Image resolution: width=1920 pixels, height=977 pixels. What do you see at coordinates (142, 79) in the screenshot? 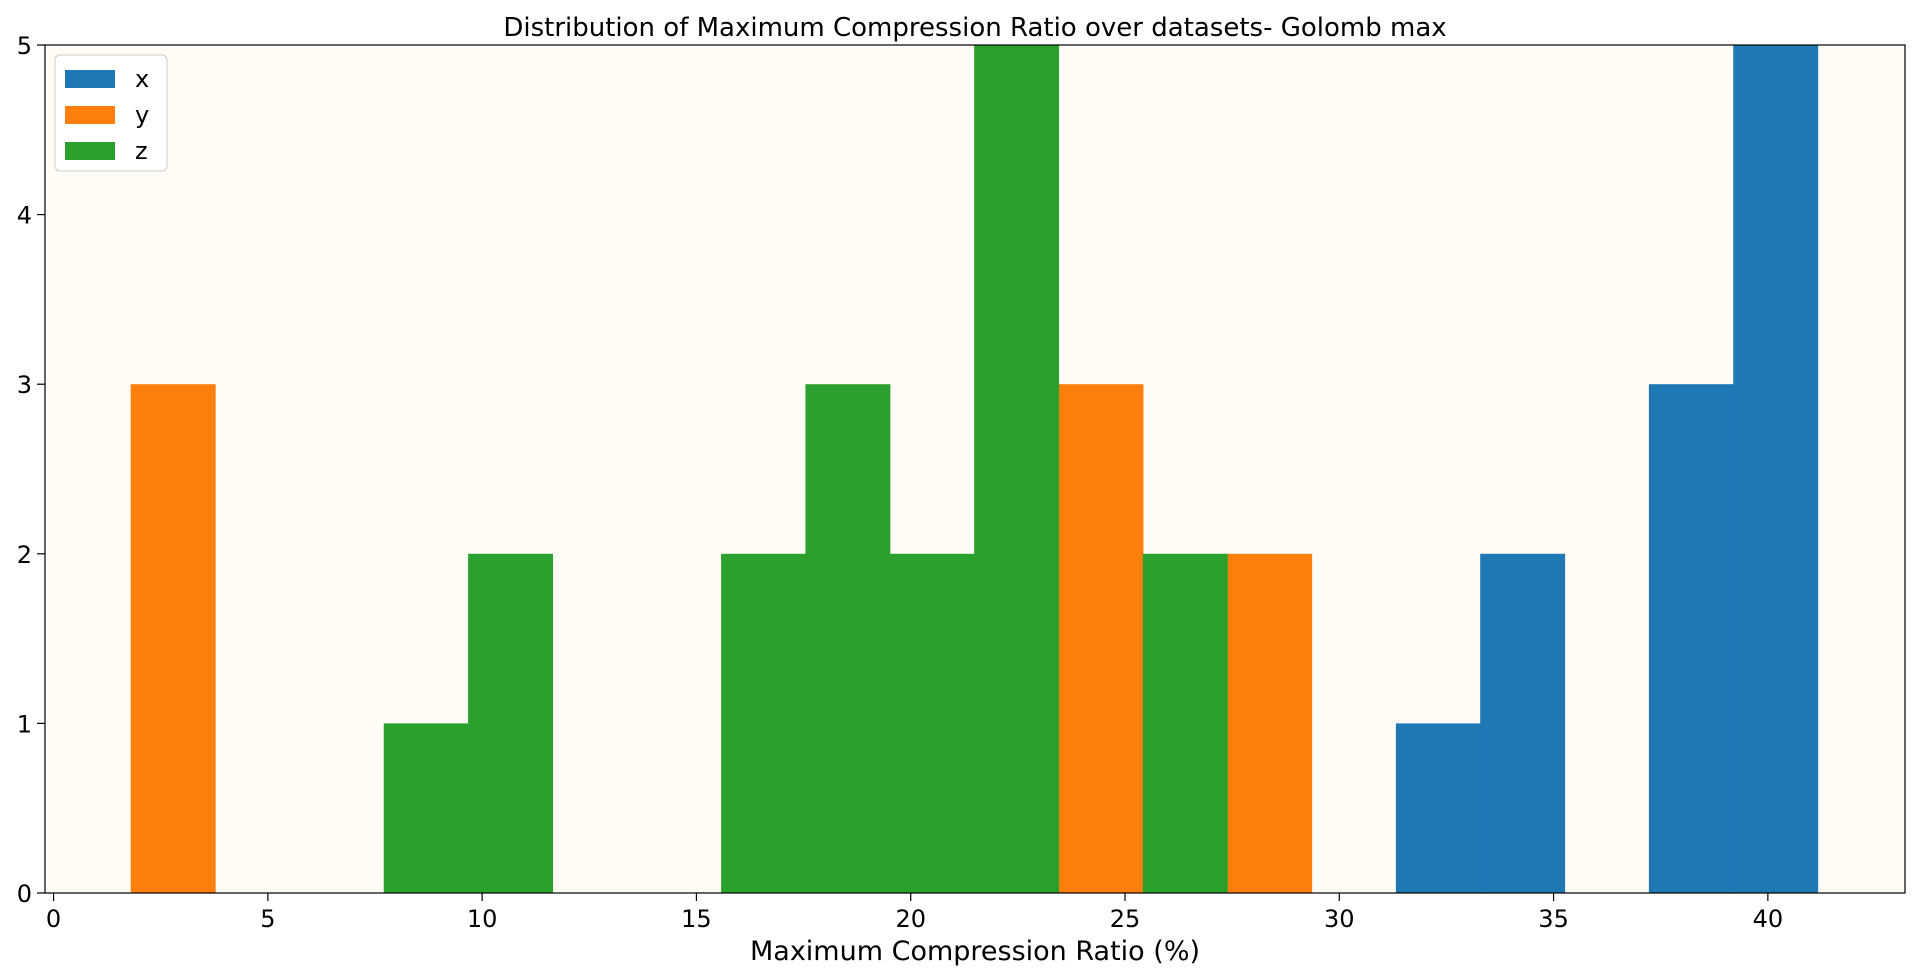
I see `legend-label-x: x` at bounding box center [142, 79].